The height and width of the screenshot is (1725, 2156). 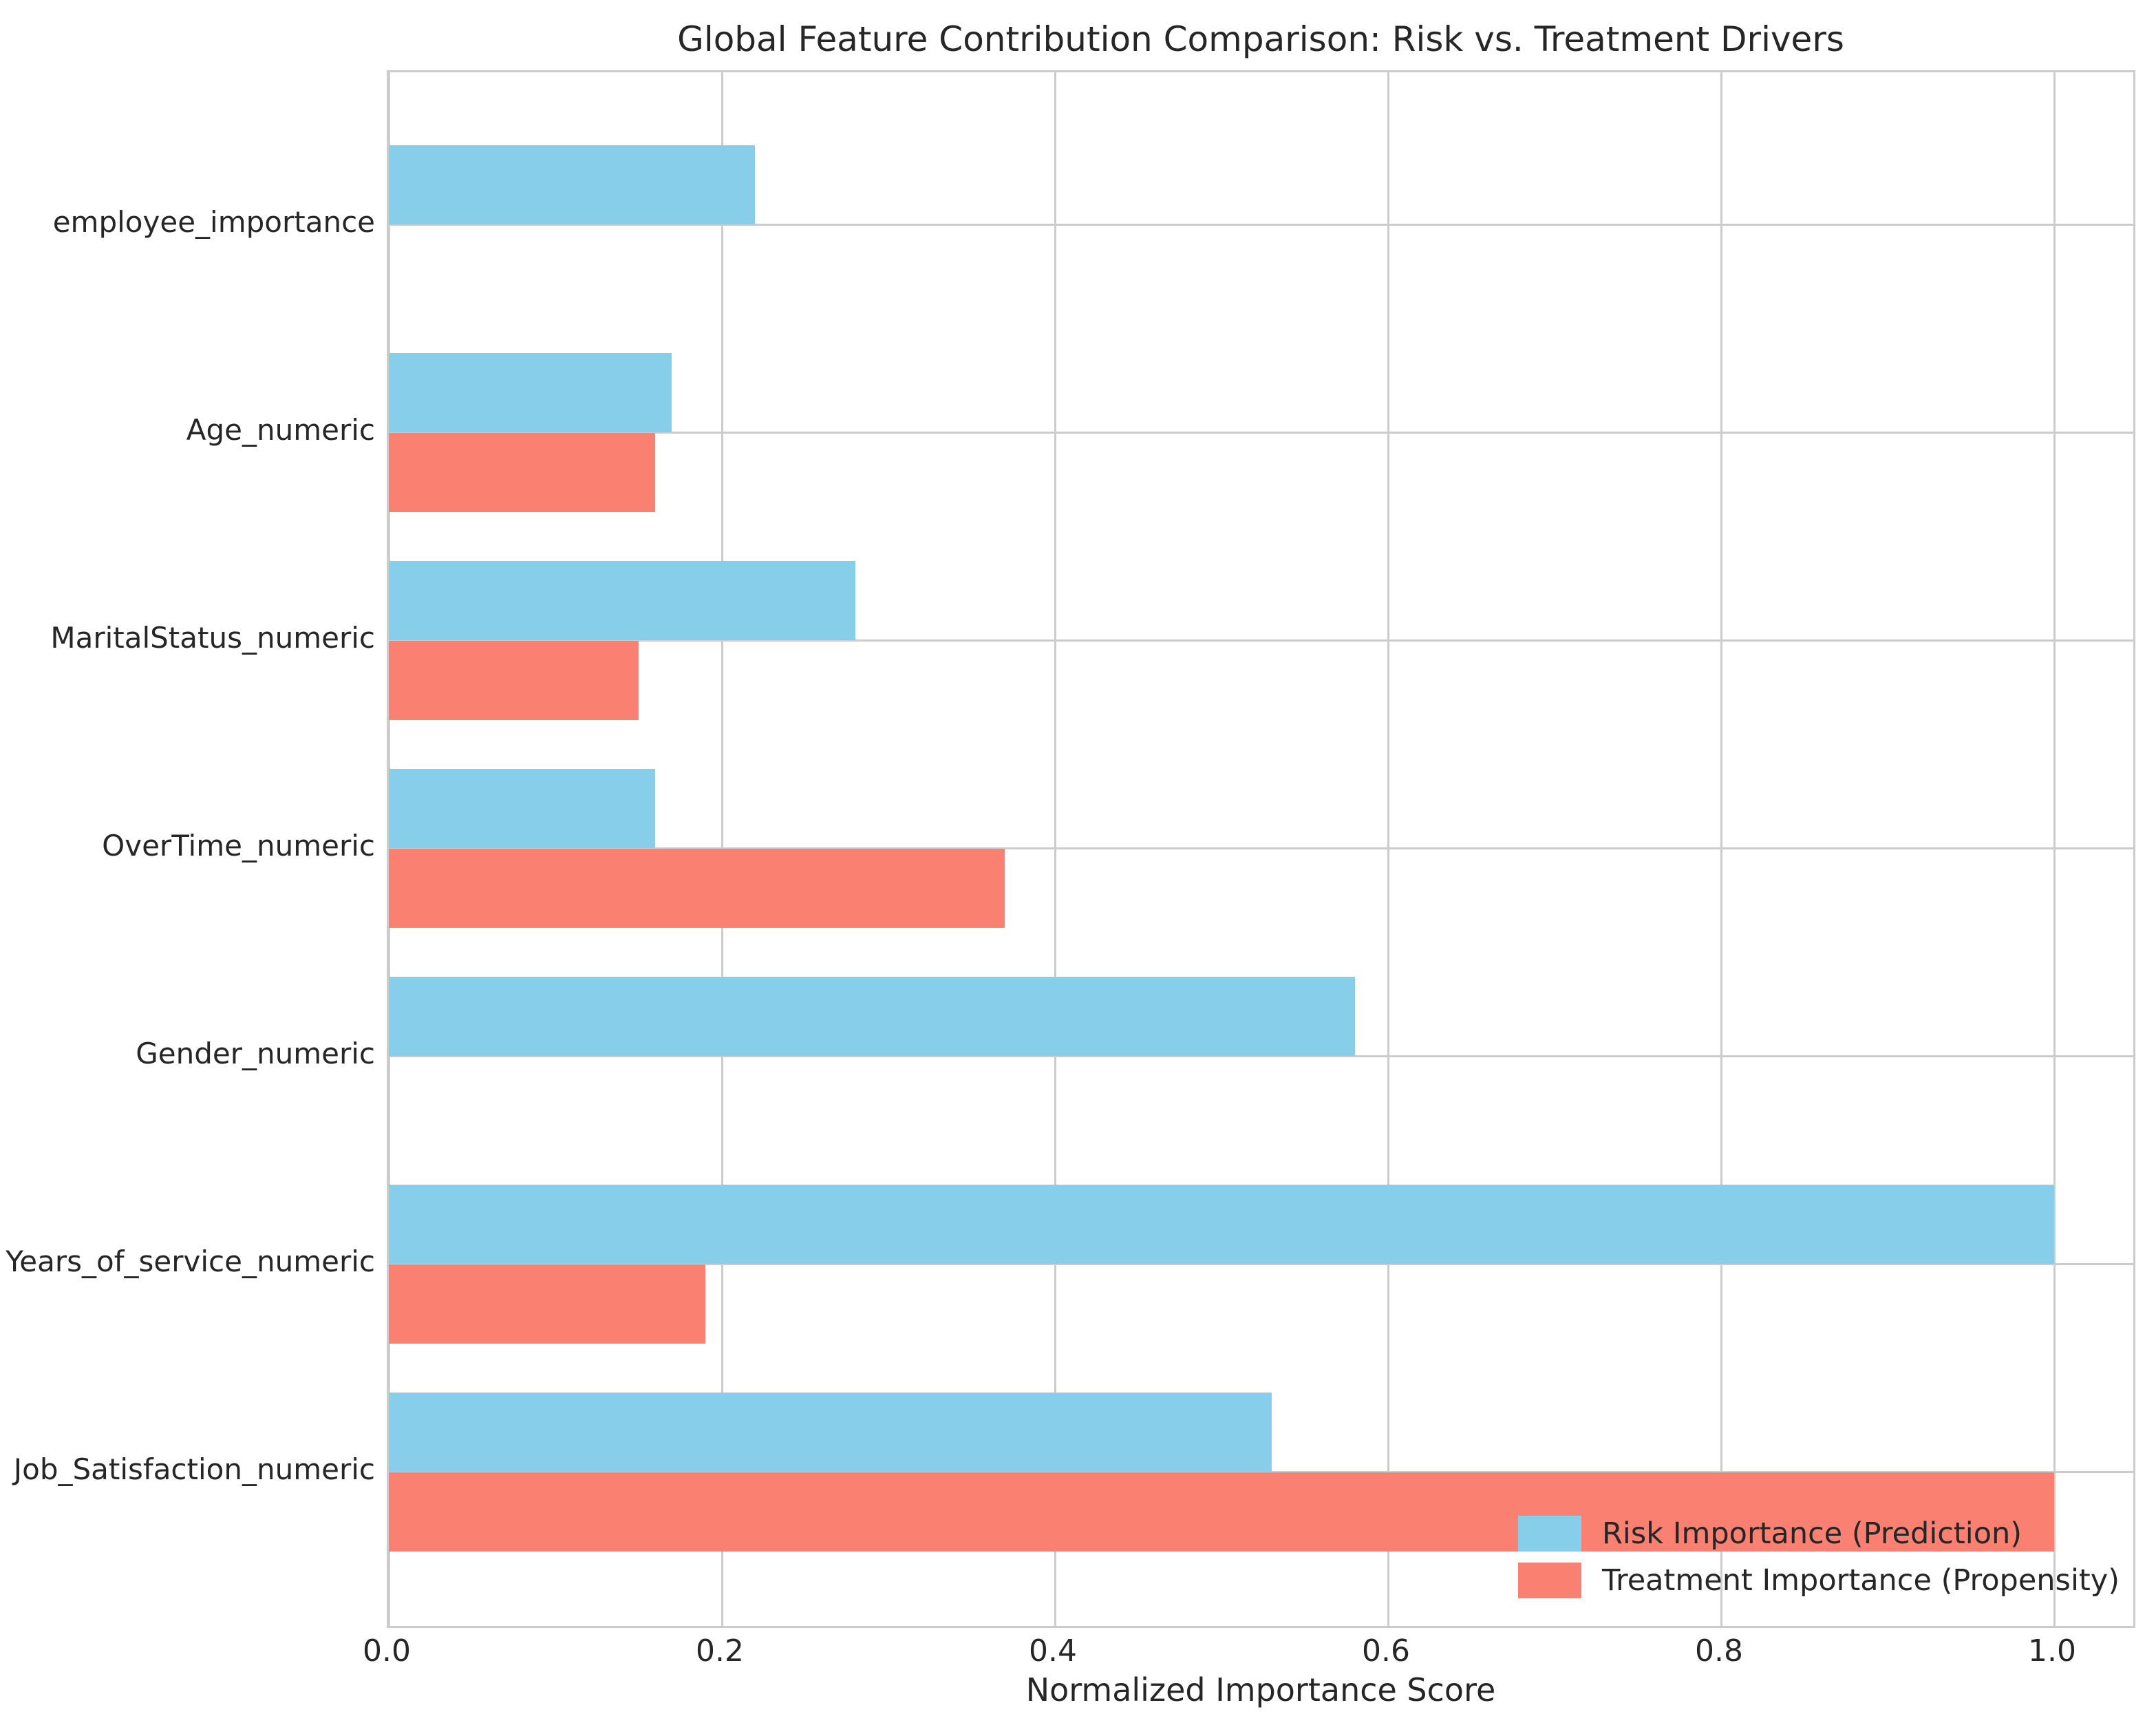 I want to click on bar-risk-Job_Satisfaction_numeric, so click(x=830, y=1432).